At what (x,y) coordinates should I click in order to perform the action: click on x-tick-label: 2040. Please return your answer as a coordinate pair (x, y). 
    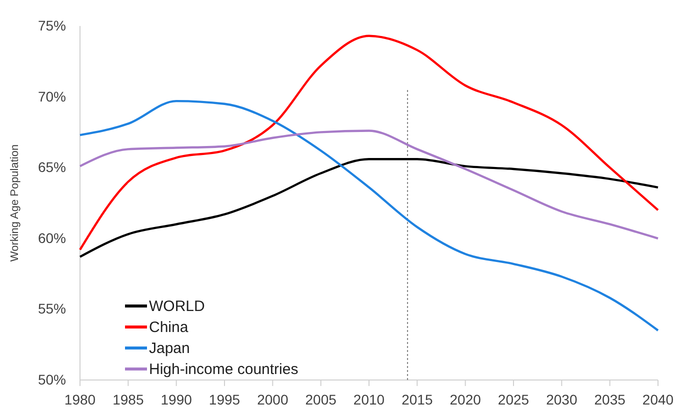
    Looking at the image, I should click on (658, 399).